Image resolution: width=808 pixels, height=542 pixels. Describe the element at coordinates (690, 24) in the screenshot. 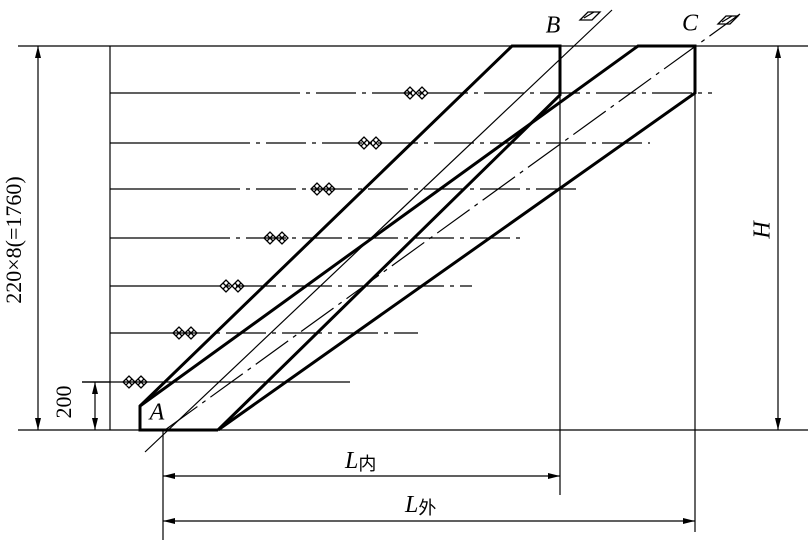

I see `point-label: C` at that location.